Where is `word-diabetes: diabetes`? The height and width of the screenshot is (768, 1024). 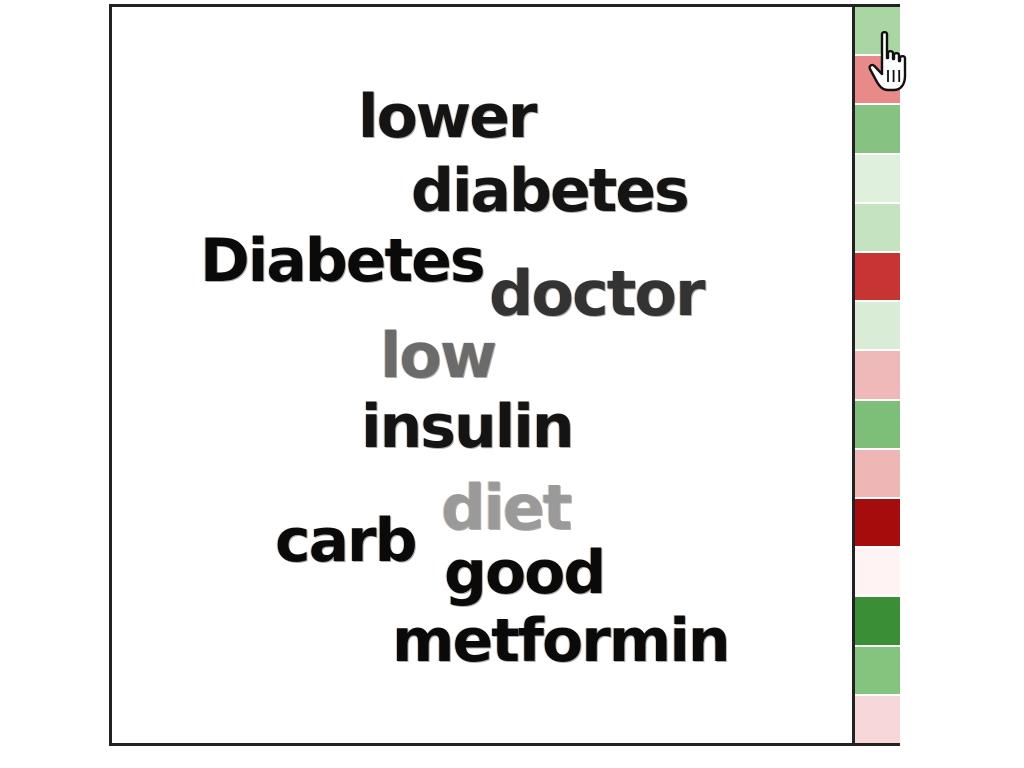 word-diabetes: diabetes is located at coordinates (550, 191).